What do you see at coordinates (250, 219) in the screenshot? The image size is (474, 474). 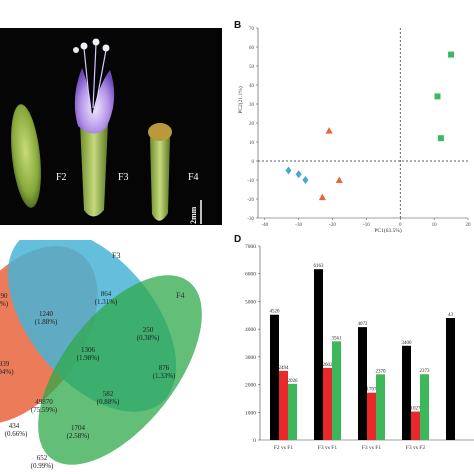 I see `pca-y-tick-label: -30` at bounding box center [250, 219].